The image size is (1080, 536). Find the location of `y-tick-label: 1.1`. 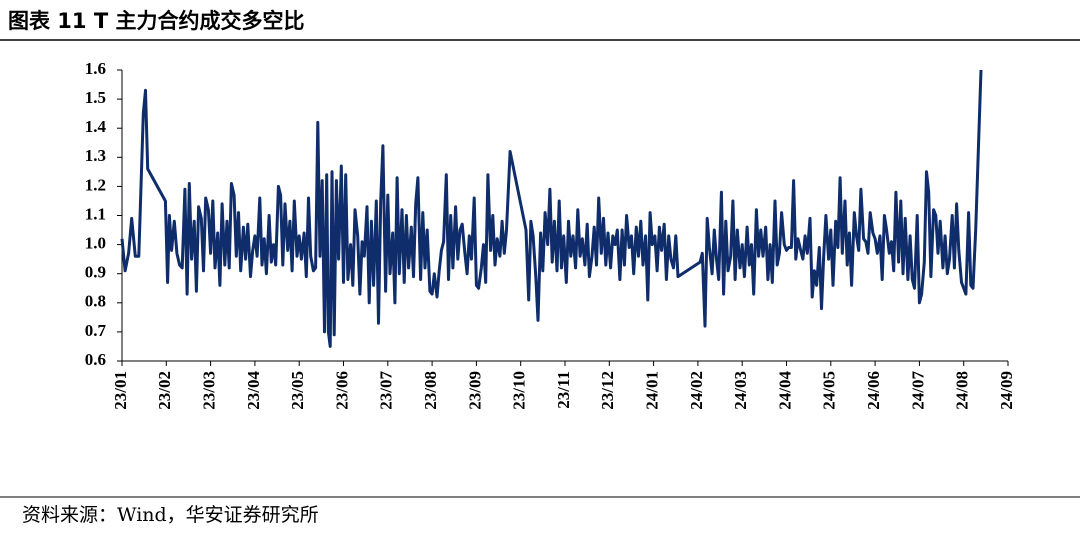

y-tick-label: 1.1 is located at coordinates (95, 213).